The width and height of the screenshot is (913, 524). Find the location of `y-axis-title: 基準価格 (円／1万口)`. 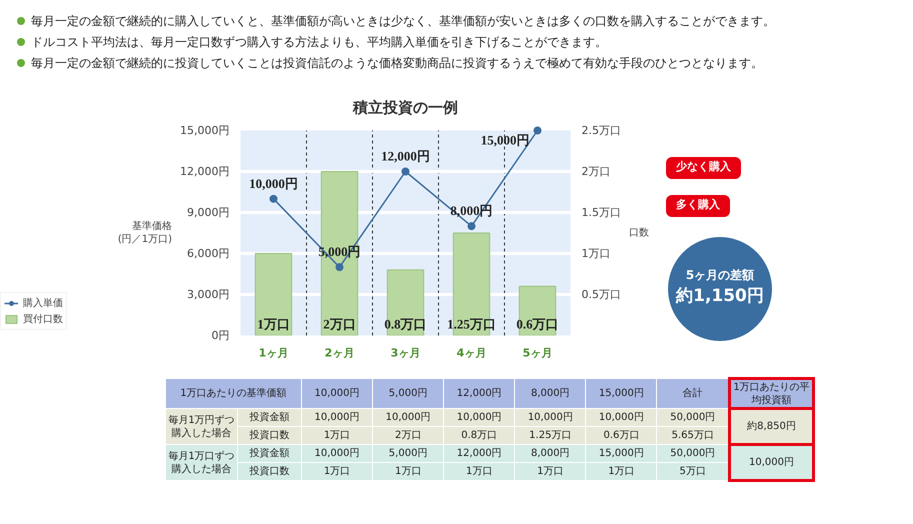

y-axis-title: 基準価格 (円／1万口) is located at coordinates (145, 233).